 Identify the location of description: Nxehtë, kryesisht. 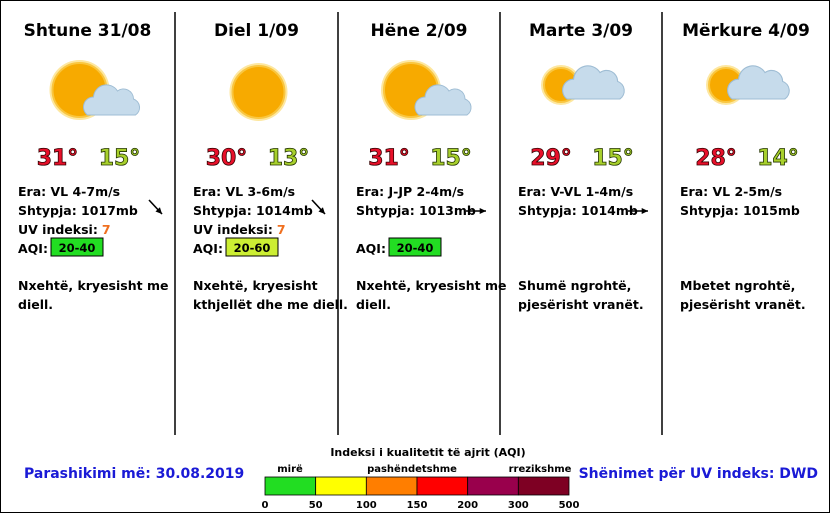
(255, 285).